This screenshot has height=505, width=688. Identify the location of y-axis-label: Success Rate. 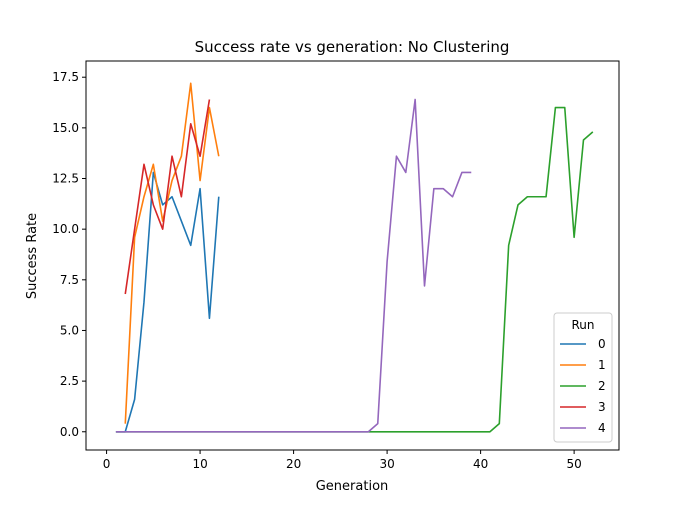
(32, 256).